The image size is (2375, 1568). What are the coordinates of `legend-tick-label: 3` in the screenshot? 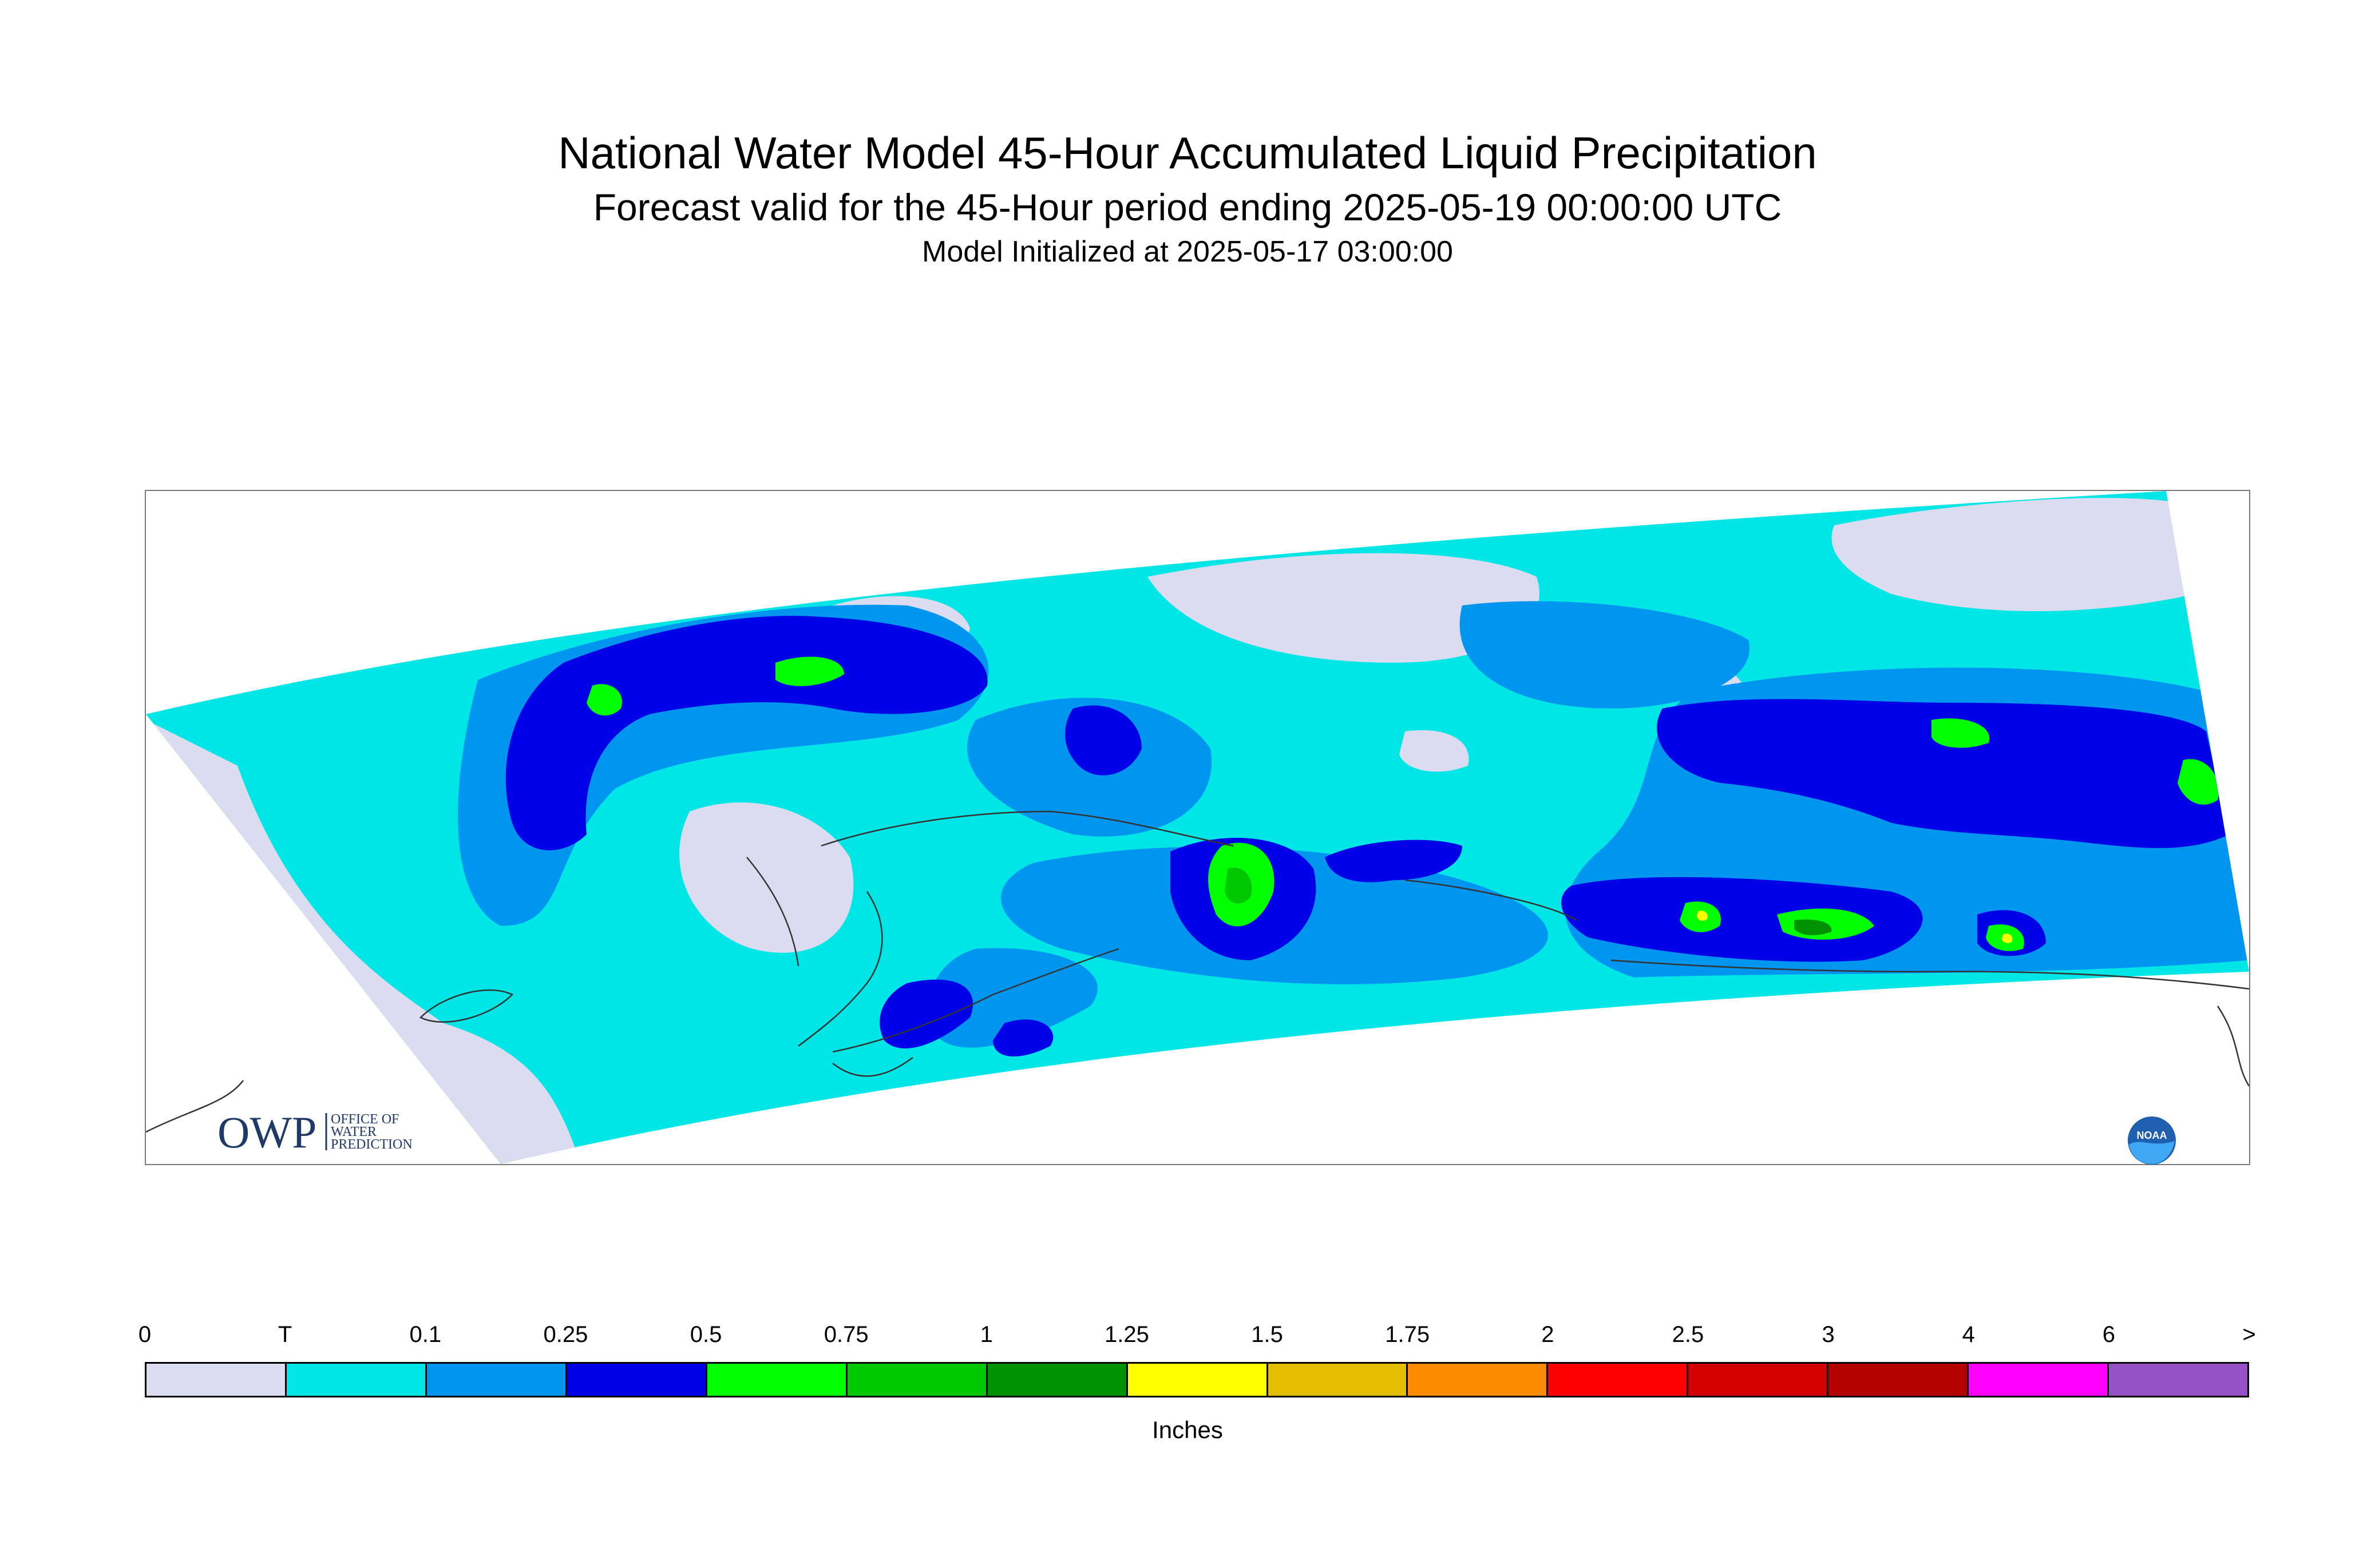 It's located at (1828, 1334).